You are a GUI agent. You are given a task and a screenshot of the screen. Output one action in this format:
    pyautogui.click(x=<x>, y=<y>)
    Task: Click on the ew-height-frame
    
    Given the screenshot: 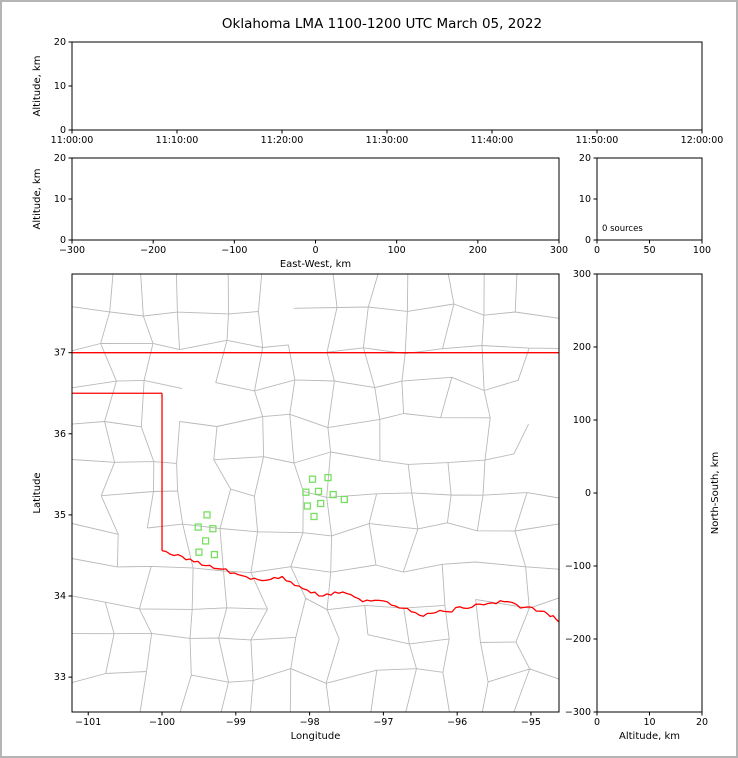 What is the action you would take?
    pyautogui.click(x=315, y=199)
    